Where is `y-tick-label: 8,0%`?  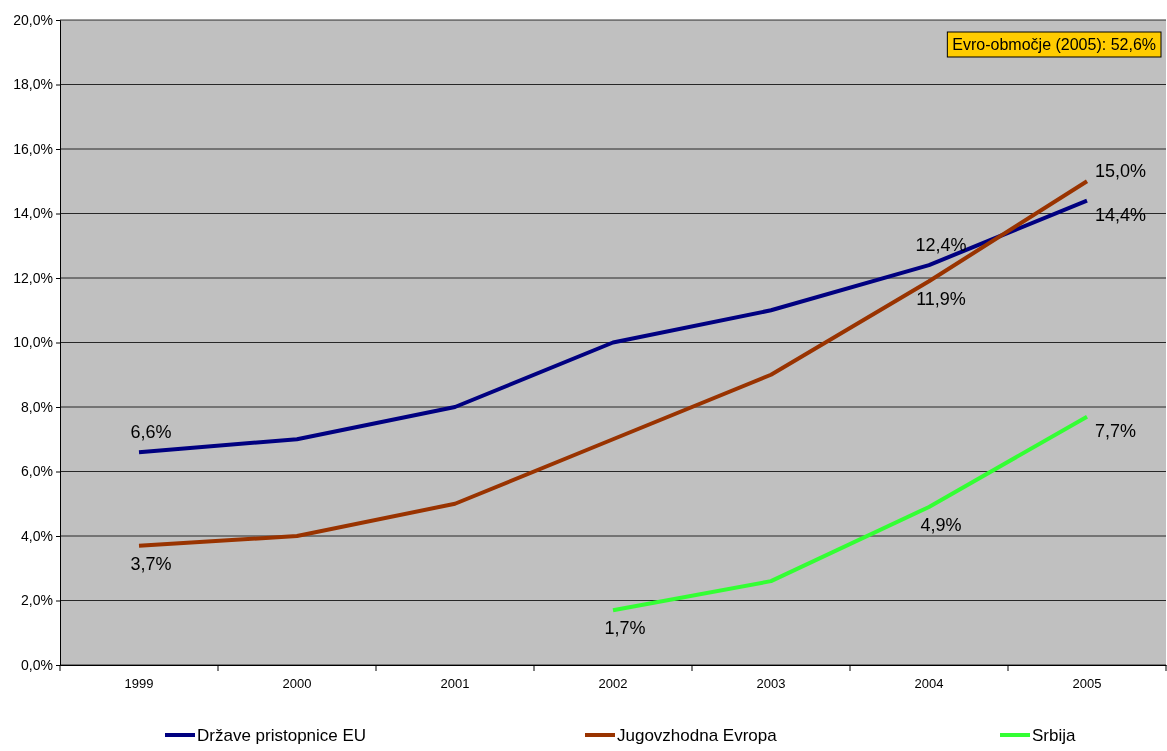 y-tick-label: 8,0% is located at coordinates (37, 406).